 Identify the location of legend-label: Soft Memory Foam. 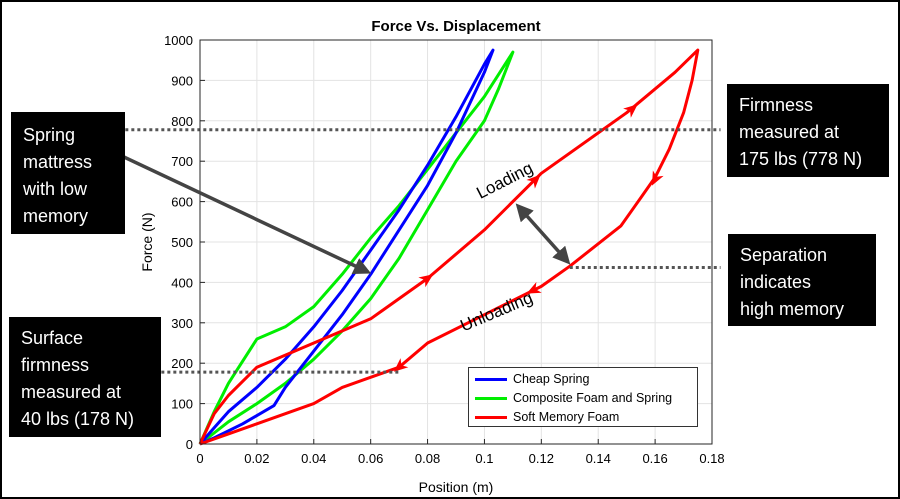
(566, 417).